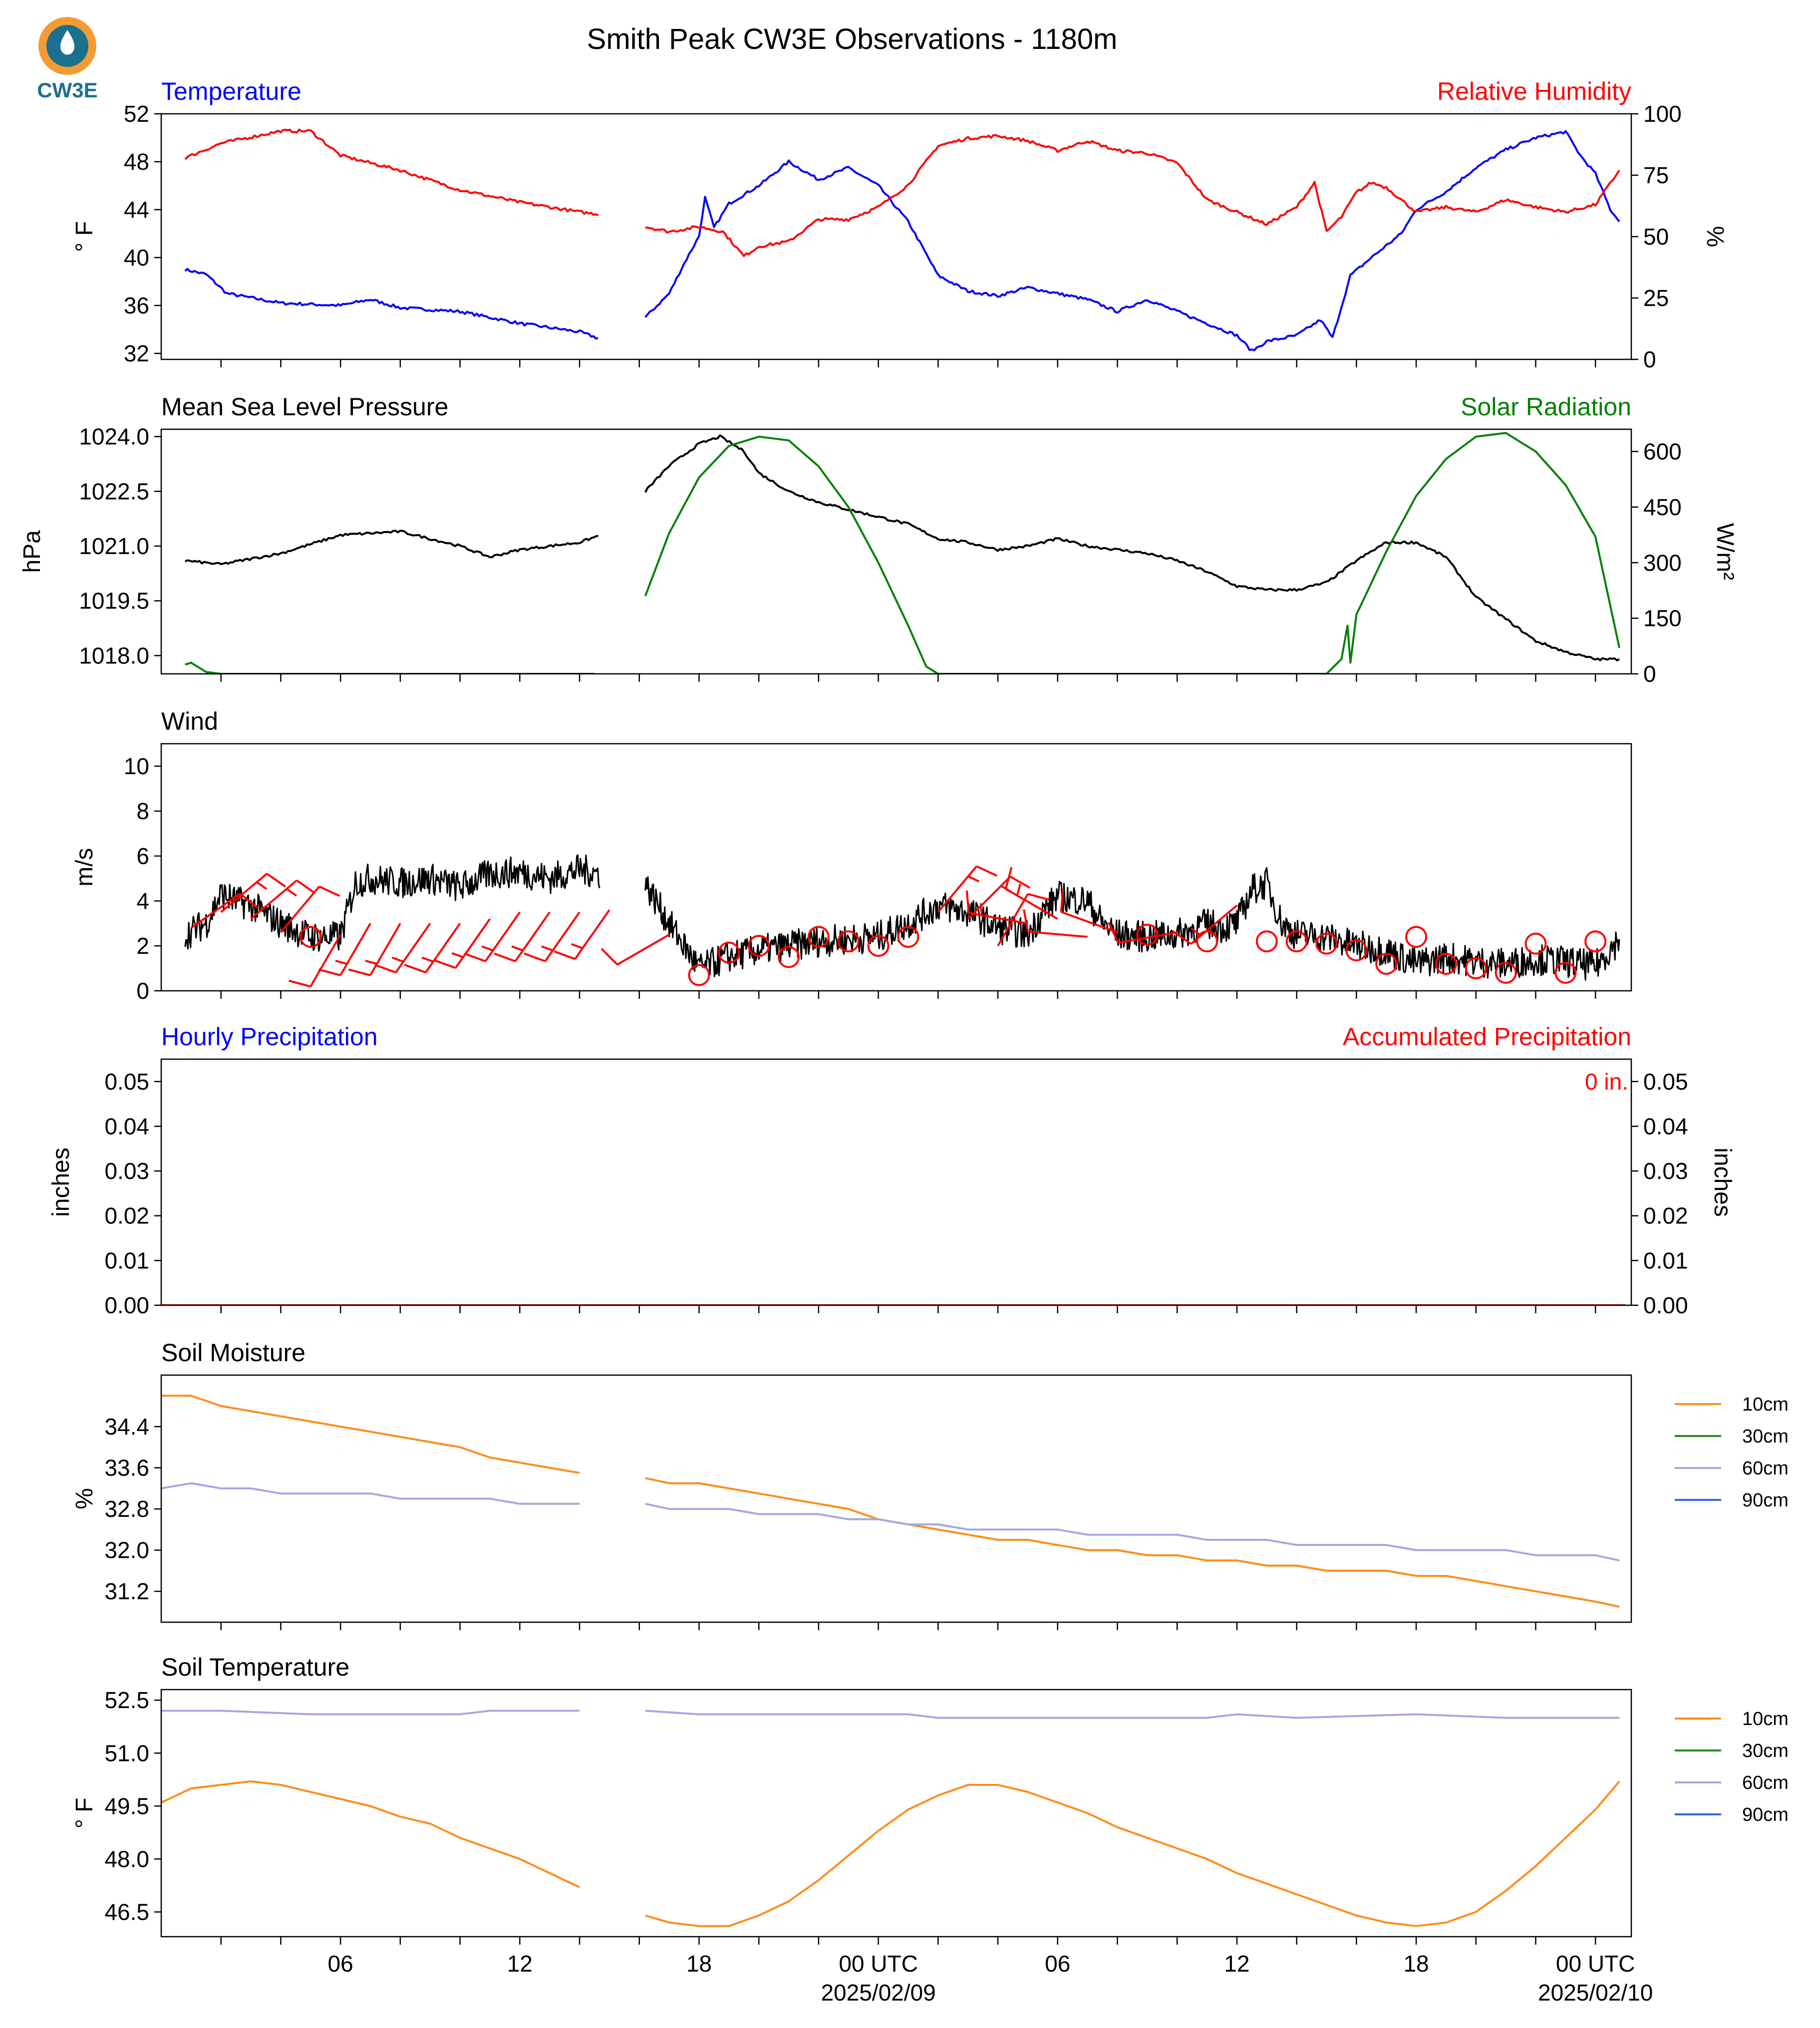 Image resolution: width=1820 pixels, height=2028 pixels. What do you see at coordinates (1732, 1452) in the screenshot?
I see `legend: 10cm 30cm 60cm 90cm` at bounding box center [1732, 1452].